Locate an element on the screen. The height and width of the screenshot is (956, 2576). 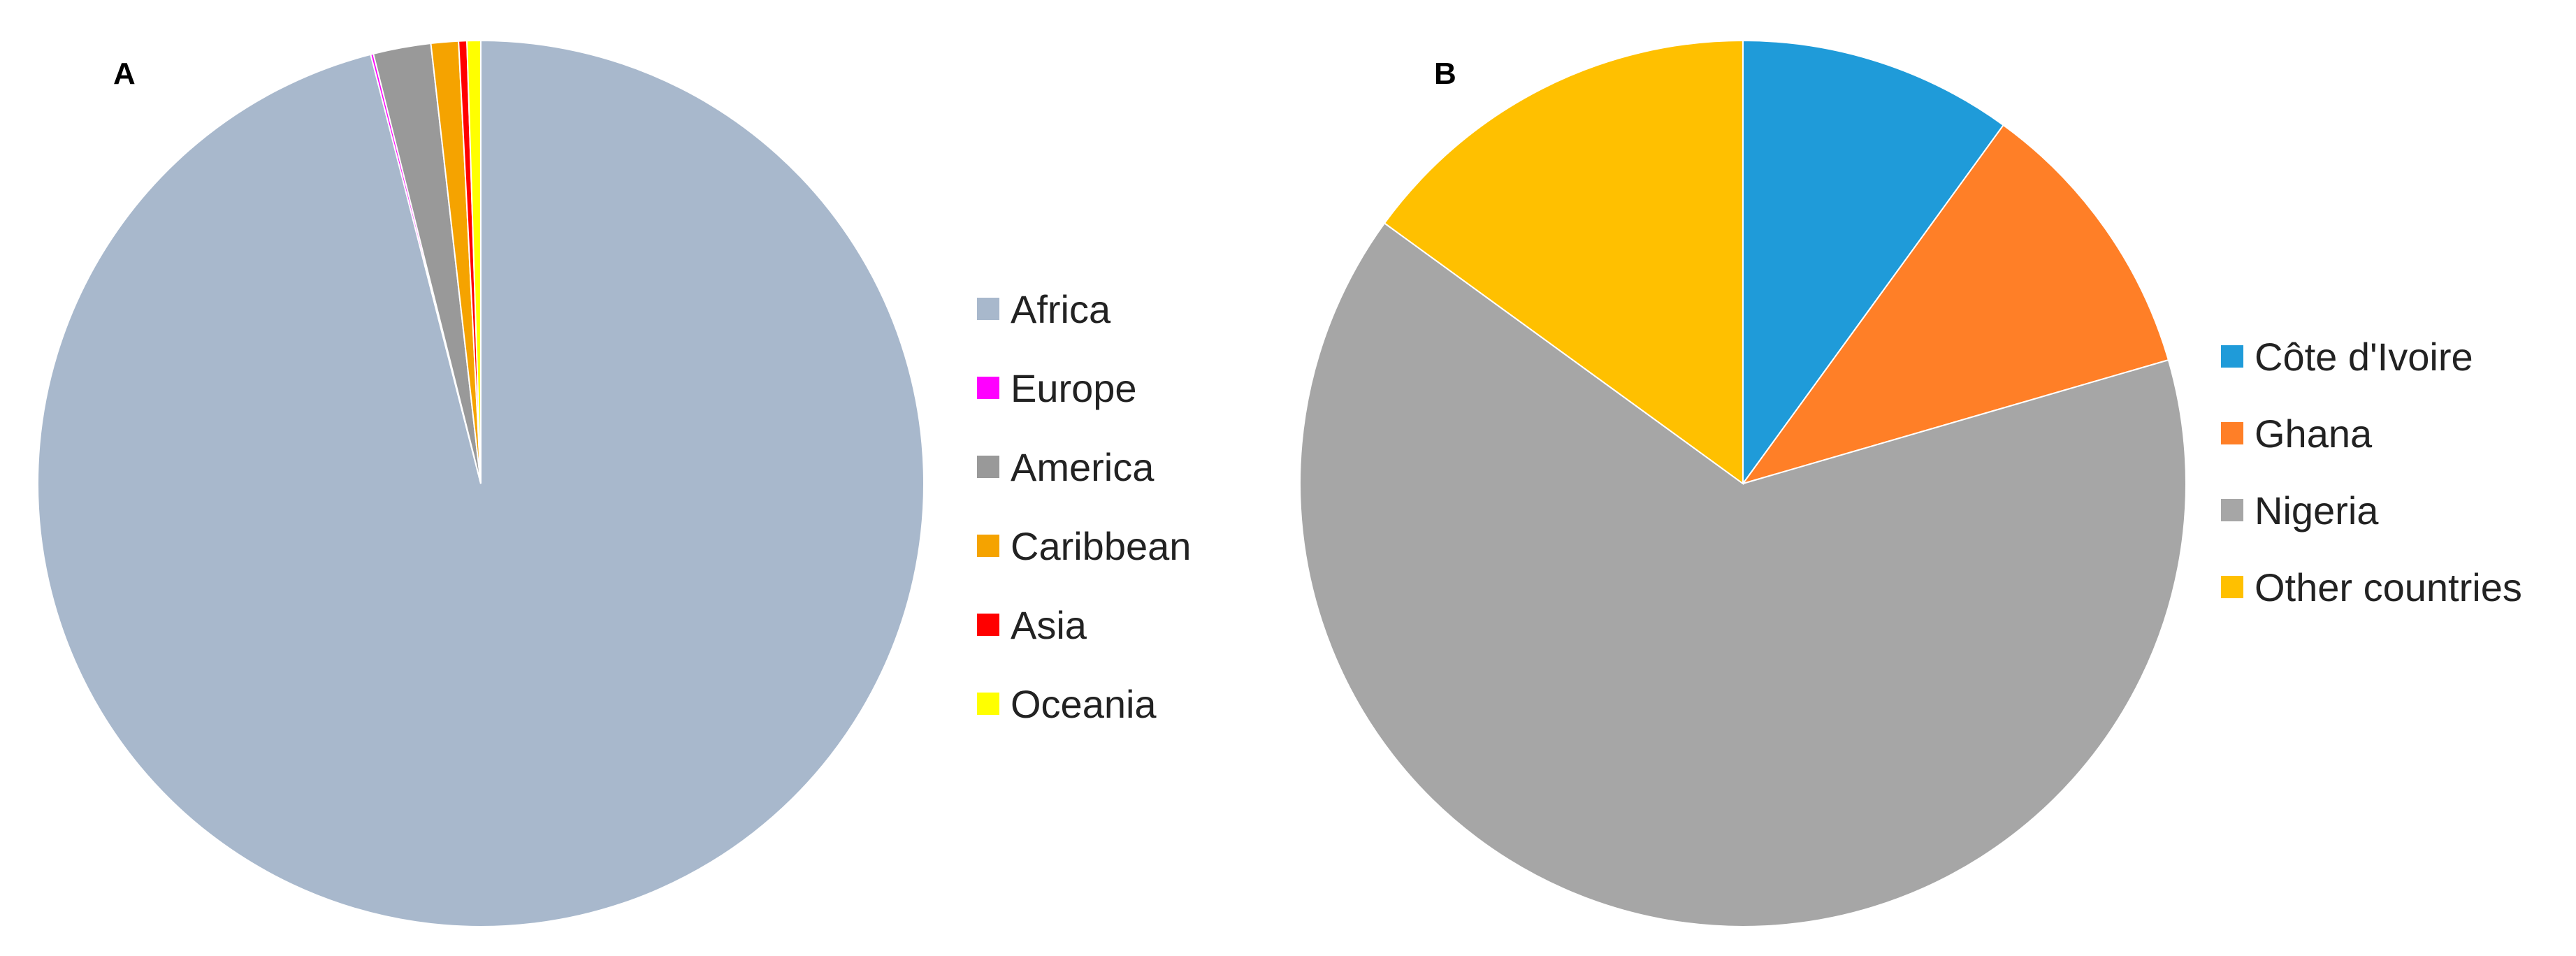
legend-a-label-asia: Asia is located at coordinates (1049, 625).